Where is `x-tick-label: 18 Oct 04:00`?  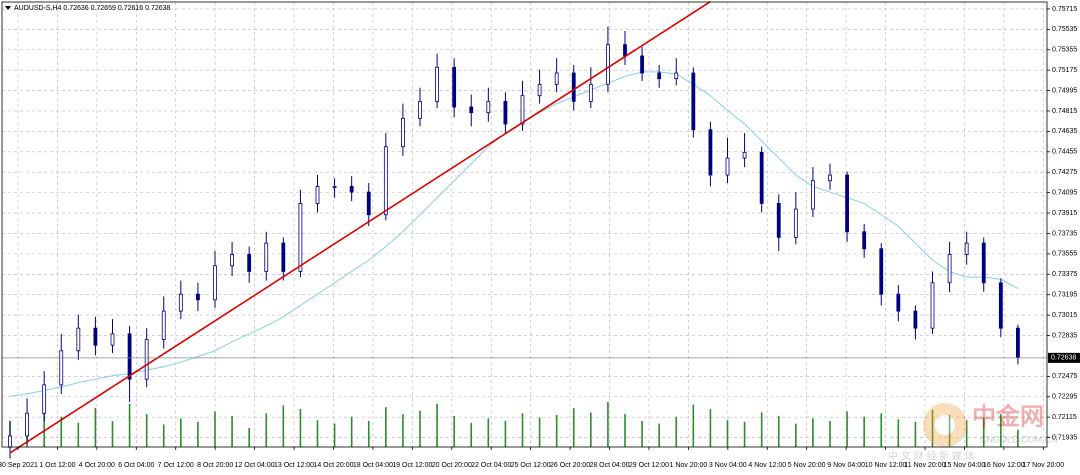
x-tick-label: 18 Oct 04:00 is located at coordinates (373, 465).